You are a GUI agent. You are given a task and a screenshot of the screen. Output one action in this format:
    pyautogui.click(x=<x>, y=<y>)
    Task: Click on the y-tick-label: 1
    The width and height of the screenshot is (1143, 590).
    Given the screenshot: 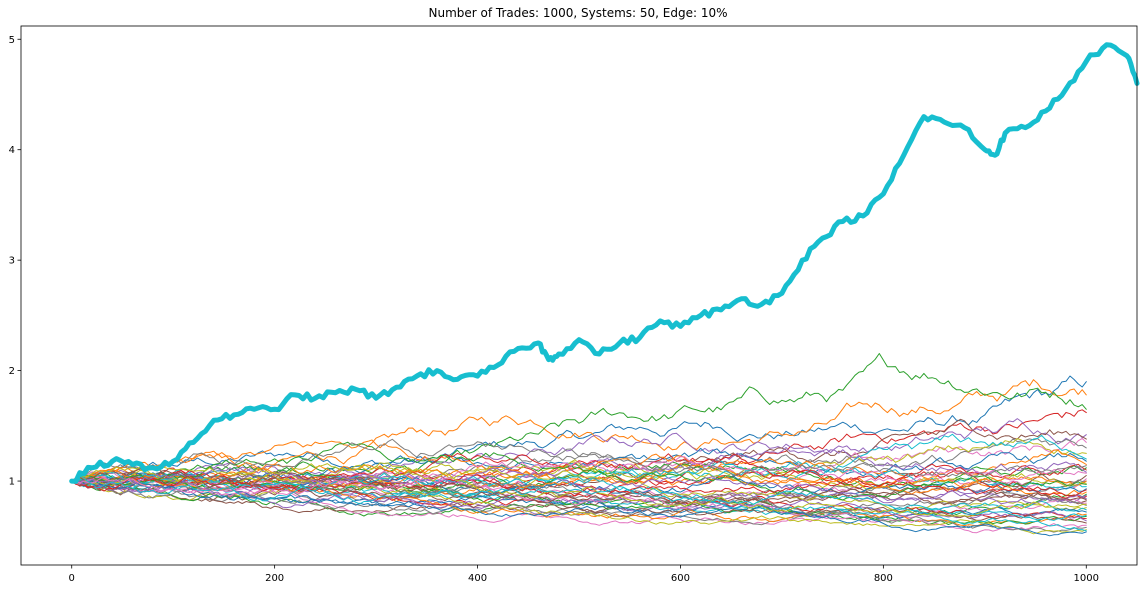 What is the action you would take?
    pyautogui.click(x=12, y=482)
    